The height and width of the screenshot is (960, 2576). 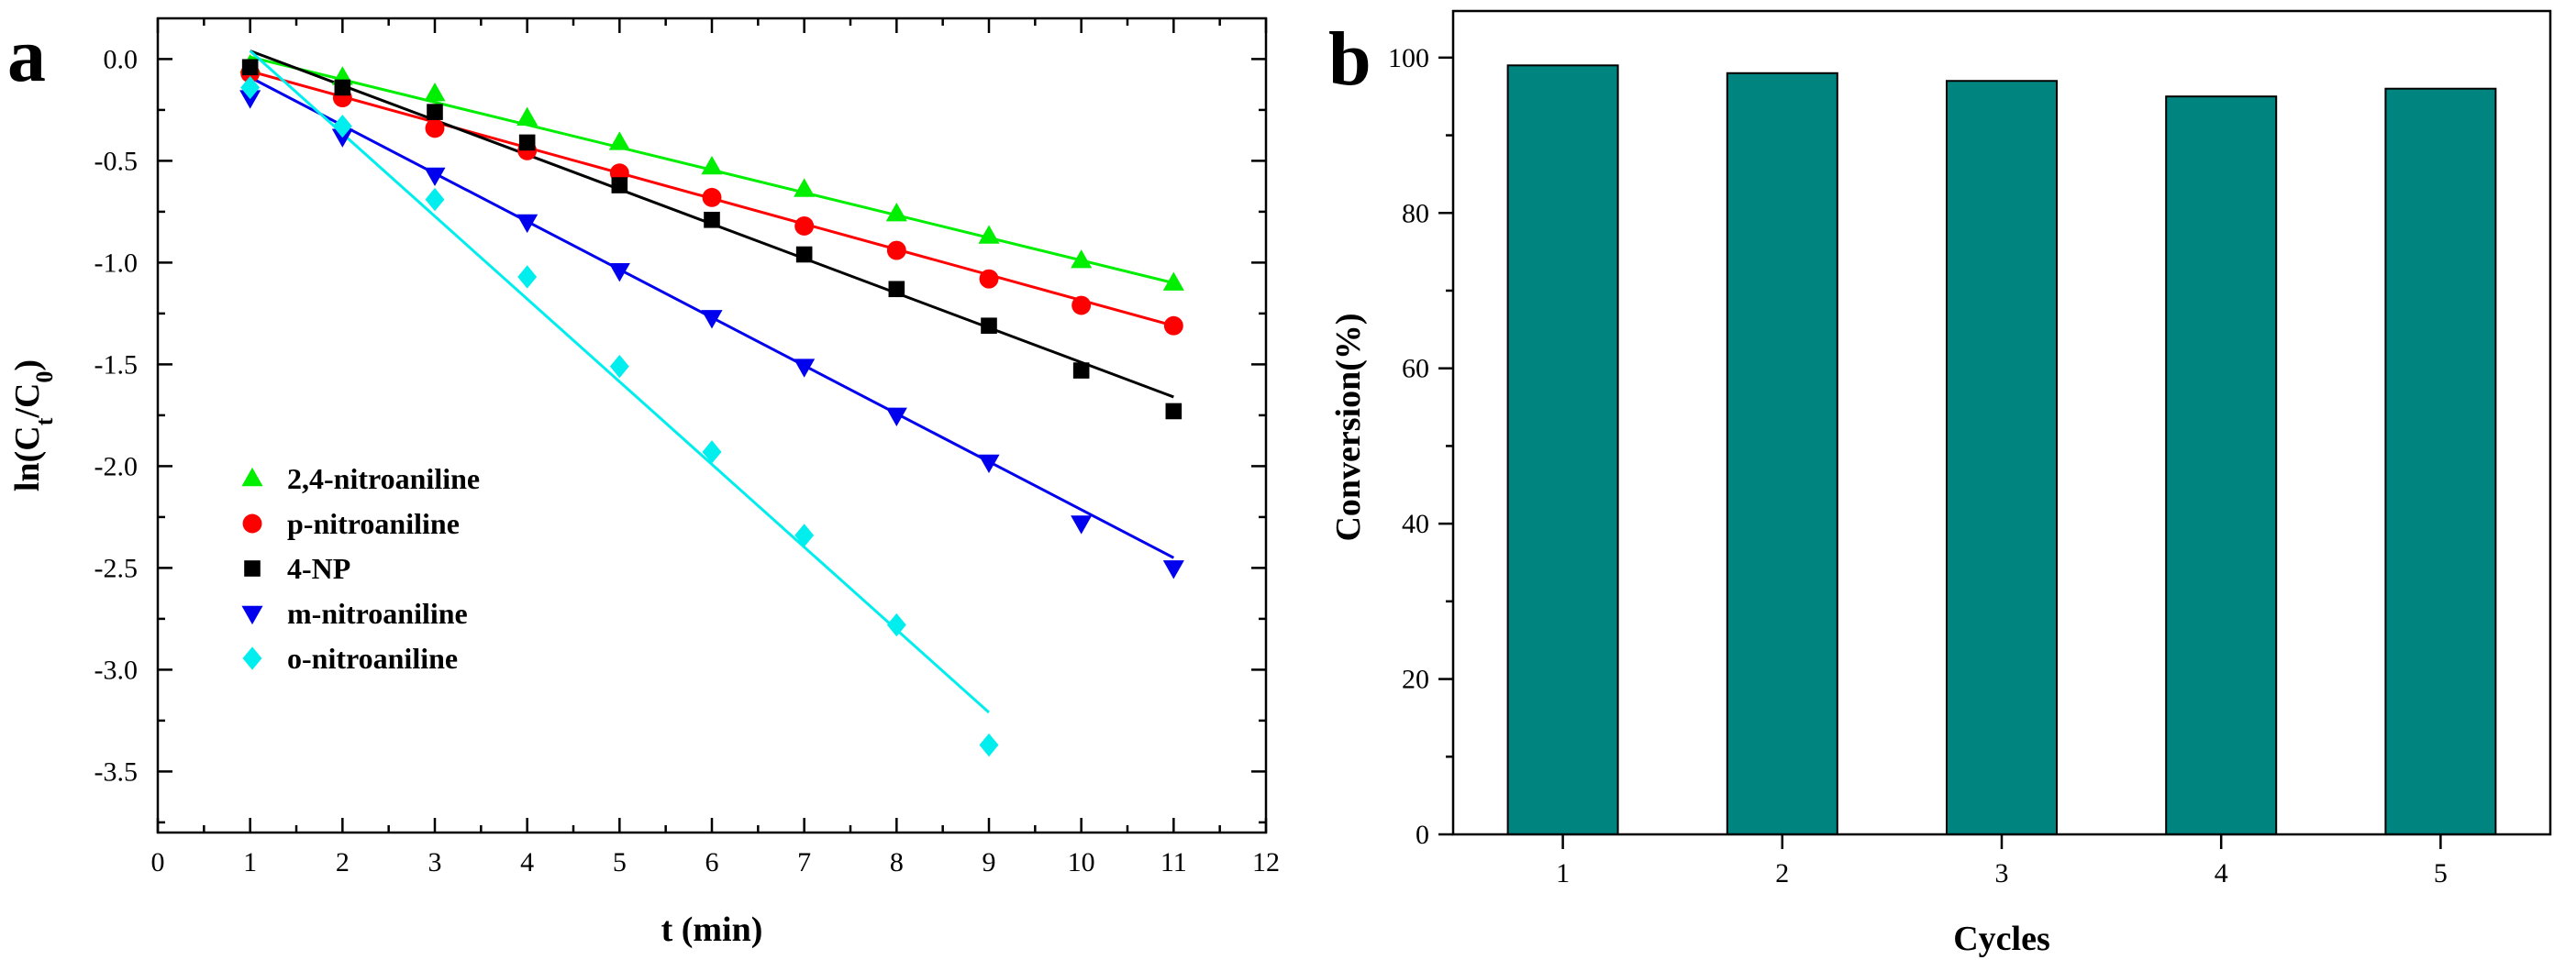 What do you see at coordinates (435, 862) in the screenshot?
I see `x-tick-label: 3` at bounding box center [435, 862].